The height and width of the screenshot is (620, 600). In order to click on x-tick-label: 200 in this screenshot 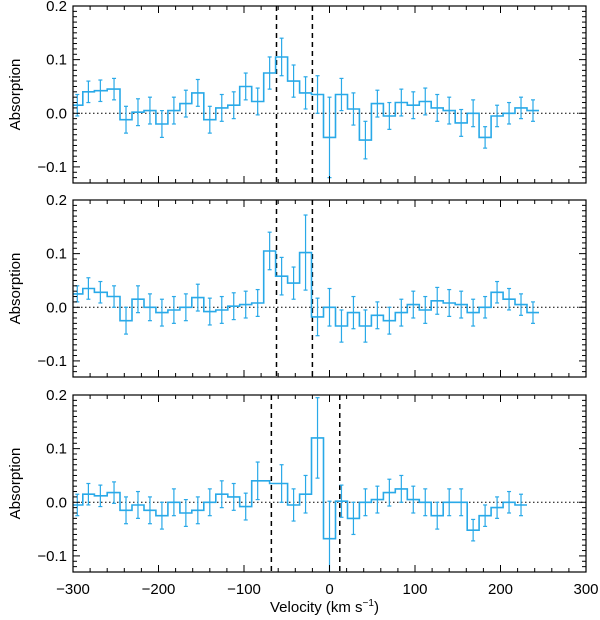, I will do `click(500, 589)`.